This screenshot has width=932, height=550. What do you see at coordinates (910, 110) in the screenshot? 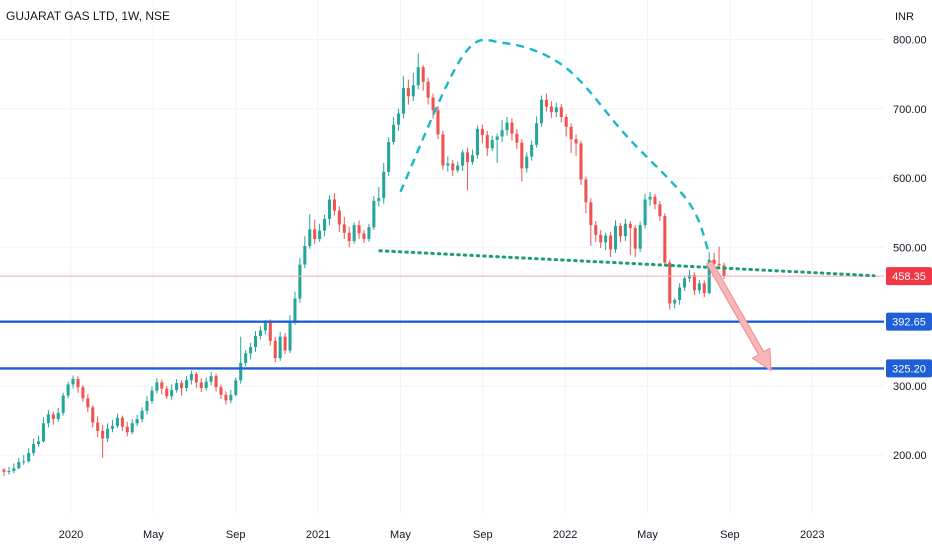
I see `y-tick-label: 700.00` at bounding box center [910, 110].